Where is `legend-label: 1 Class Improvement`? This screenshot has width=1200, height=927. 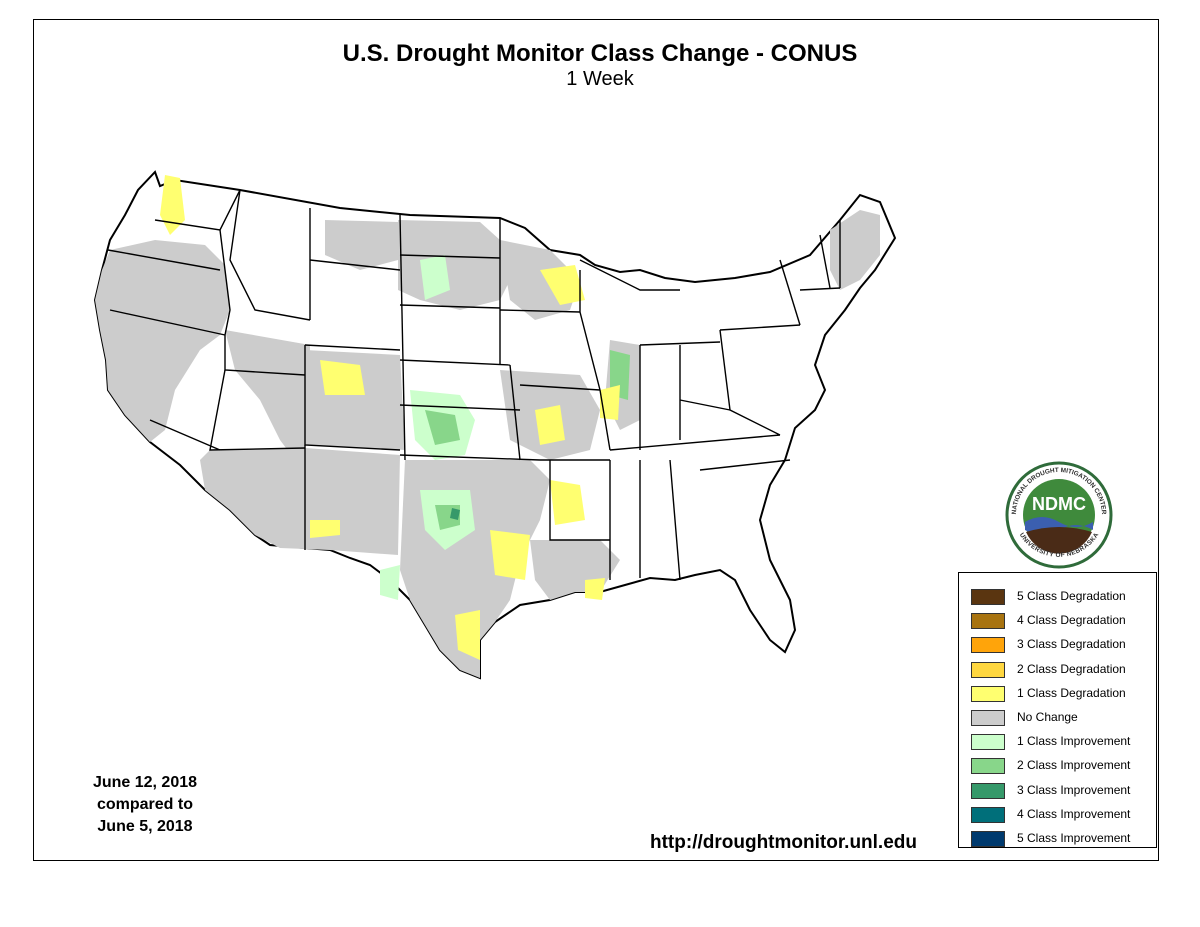
legend-label: 1 Class Improvement is located at coordinates (1074, 741).